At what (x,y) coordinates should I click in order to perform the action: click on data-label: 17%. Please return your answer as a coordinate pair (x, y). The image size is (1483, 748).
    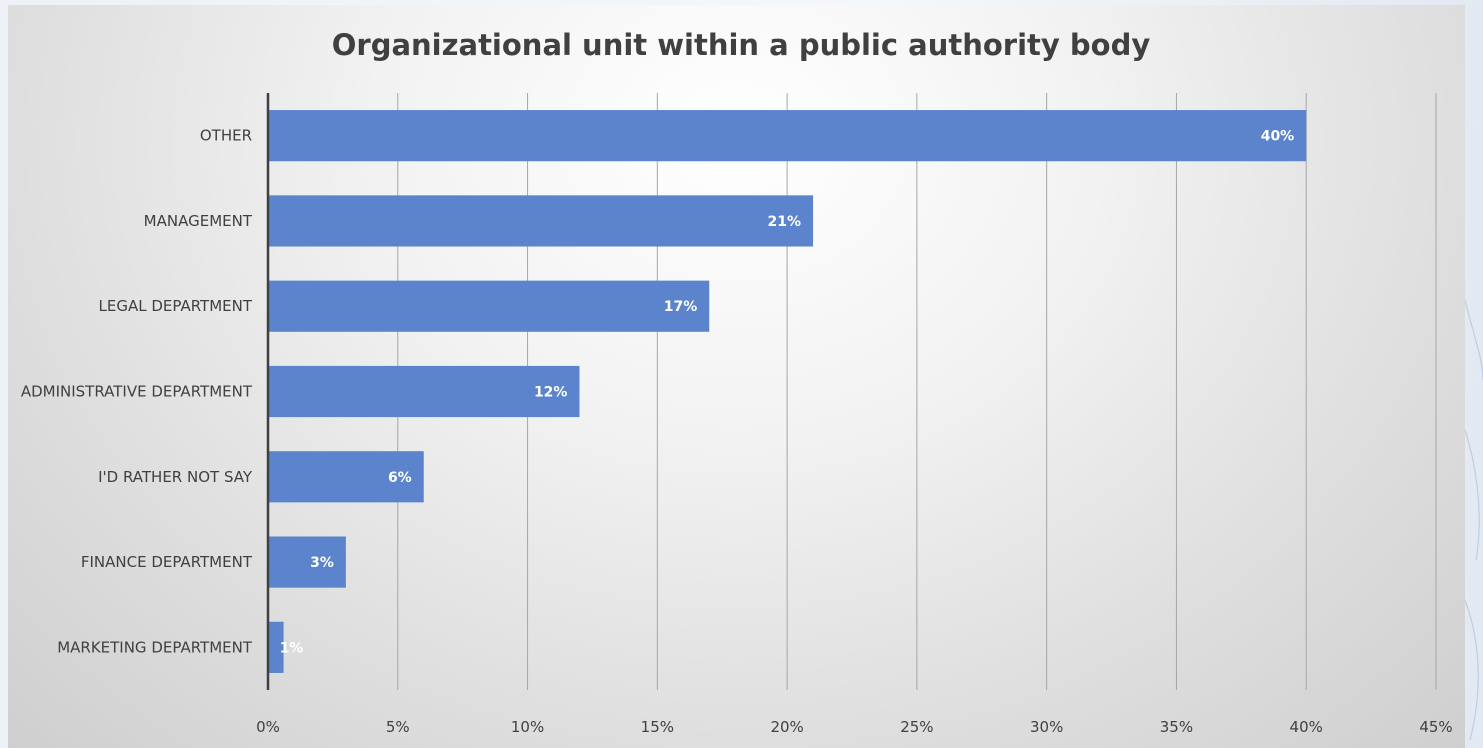
    Looking at the image, I should click on (681, 307).